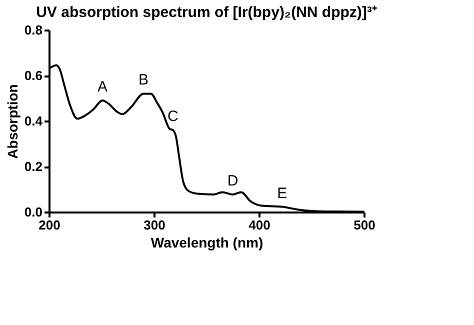 The width and height of the screenshot is (474, 325). I want to click on x-tick-label: 200, so click(49, 225).